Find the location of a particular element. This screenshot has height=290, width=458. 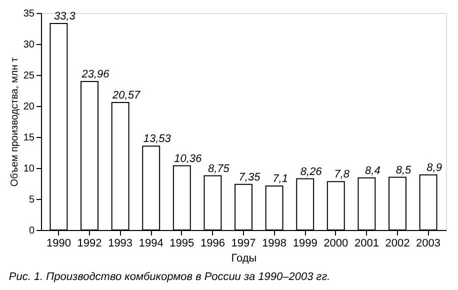

data-label: 7,1 is located at coordinates (280, 178).